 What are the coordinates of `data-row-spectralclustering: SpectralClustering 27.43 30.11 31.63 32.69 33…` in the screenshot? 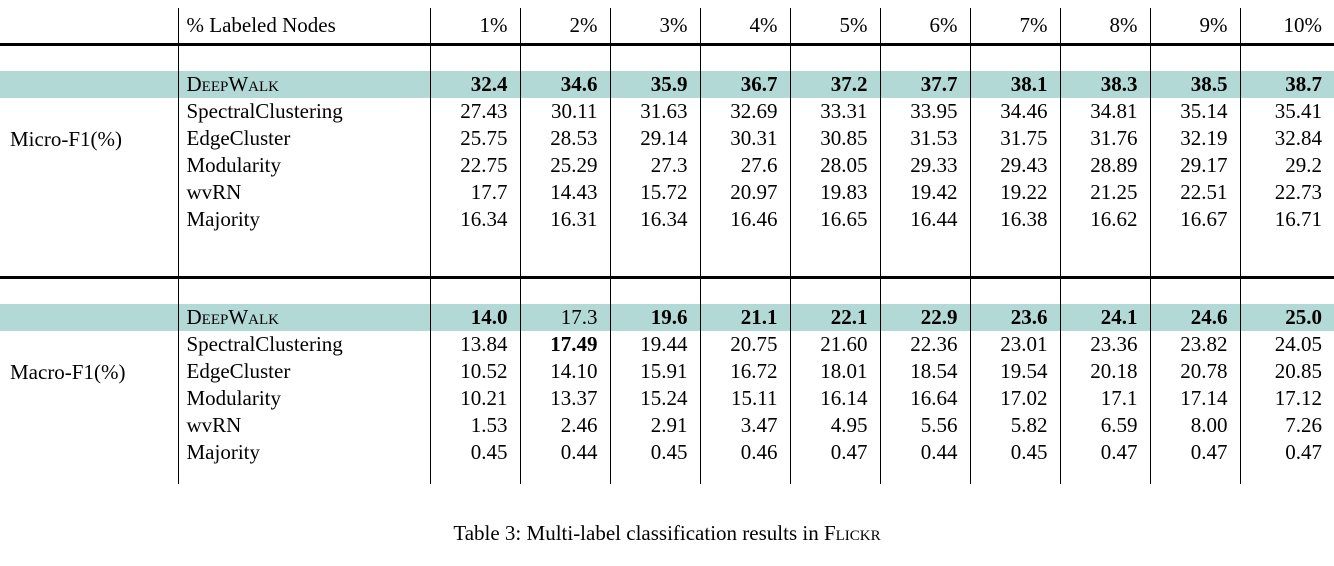 It's located at (667, 111).